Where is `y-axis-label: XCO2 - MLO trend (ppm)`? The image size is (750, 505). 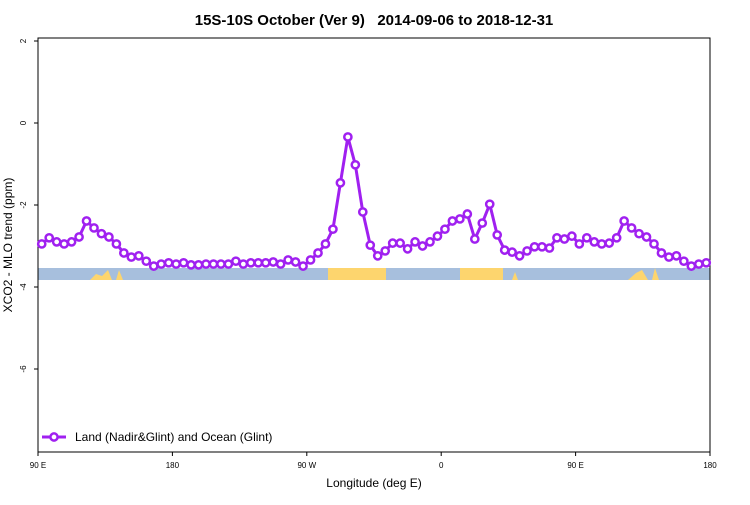 y-axis-label: XCO2 - MLO trend (ppm) is located at coordinates (8, 245).